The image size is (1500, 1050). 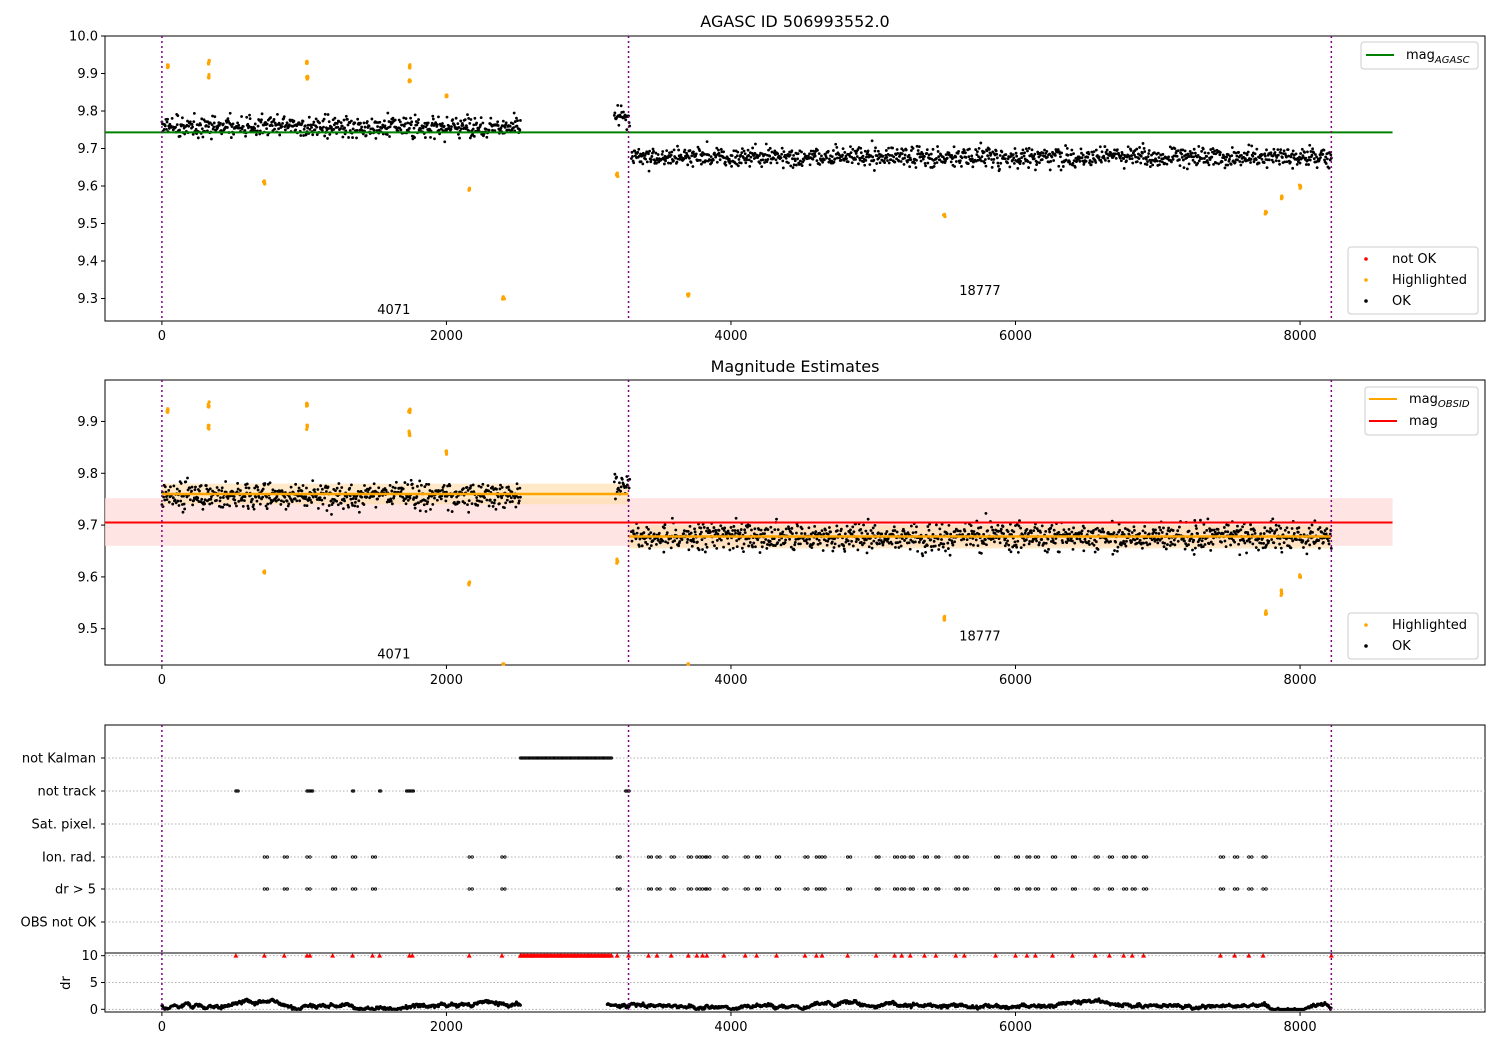 I want to click on x-tick-label: 4000, so click(x=730, y=1027).